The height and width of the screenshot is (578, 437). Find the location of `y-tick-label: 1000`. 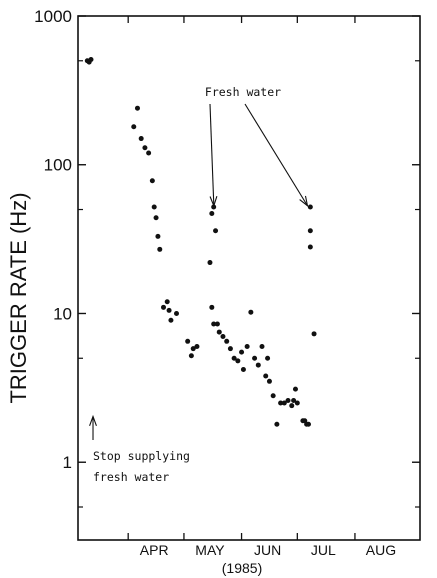

y-tick-label: 1000 is located at coordinates (53, 16).